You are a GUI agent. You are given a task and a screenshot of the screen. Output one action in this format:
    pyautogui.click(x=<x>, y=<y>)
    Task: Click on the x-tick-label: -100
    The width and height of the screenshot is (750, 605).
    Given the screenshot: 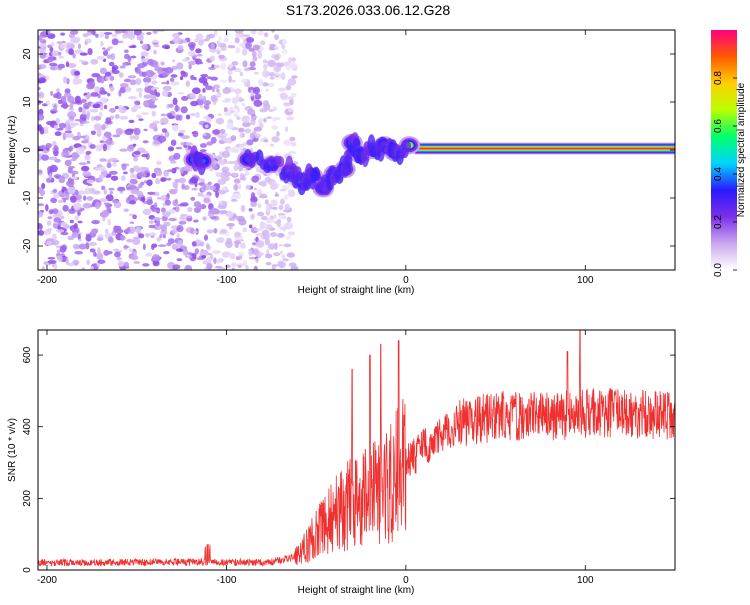 What is the action you would take?
    pyautogui.click(x=226, y=280)
    